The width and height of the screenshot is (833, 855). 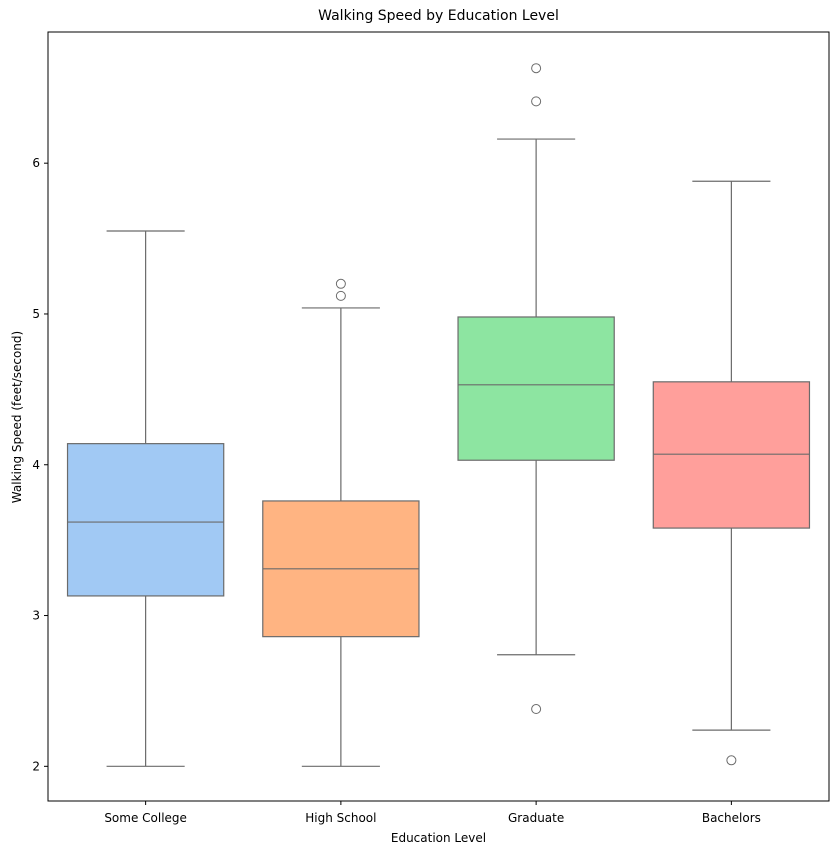 What do you see at coordinates (340, 818) in the screenshot?
I see `x-tick-label-1: High School` at bounding box center [340, 818].